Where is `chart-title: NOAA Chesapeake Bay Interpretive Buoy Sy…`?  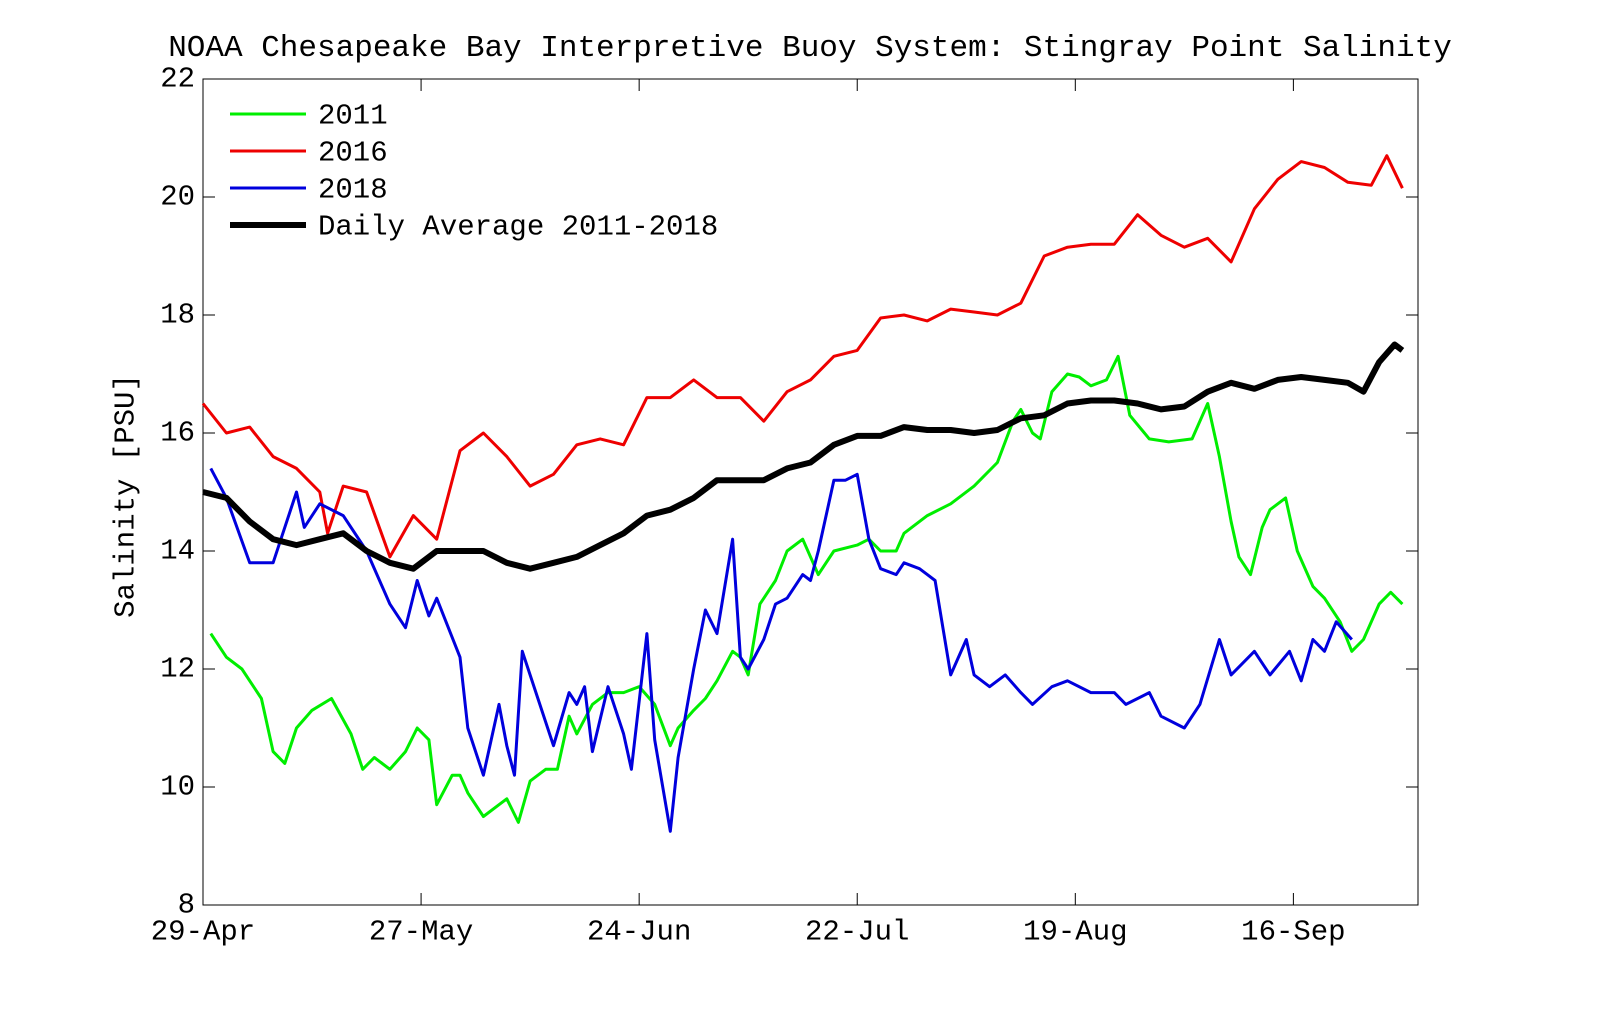 chart-title: NOAA Chesapeake Bay Interpretive Buoy Sy… is located at coordinates (810, 48).